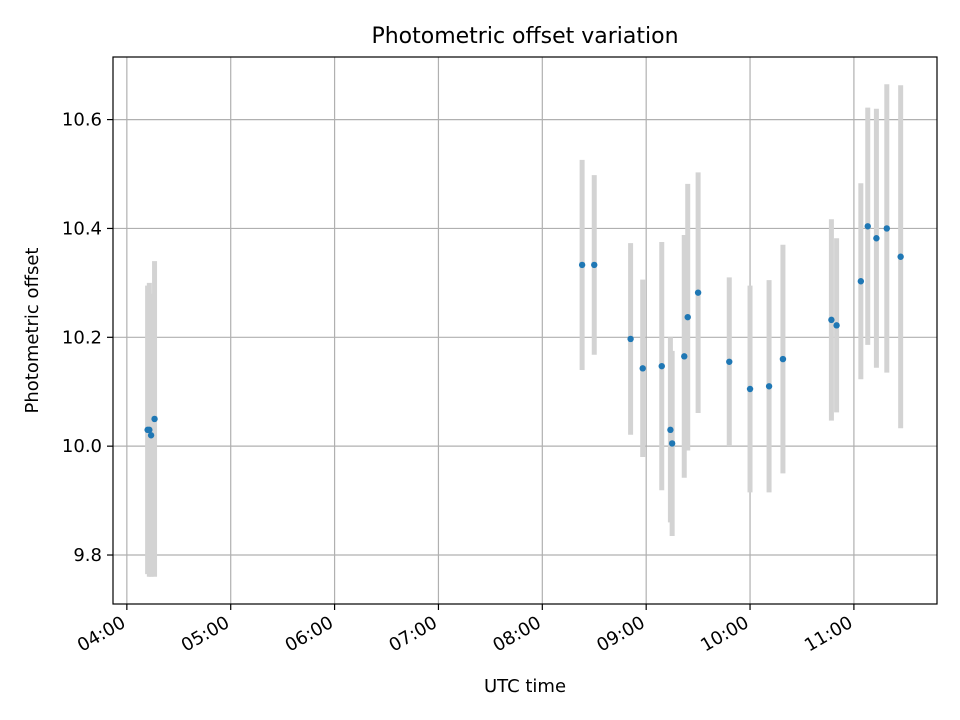 Image resolution: width=960 pixels, height=720 pixels. Describe the element at coordinates (32, 331) in the screenshot. I see `y-axis-label: Photometric offset` at that location.